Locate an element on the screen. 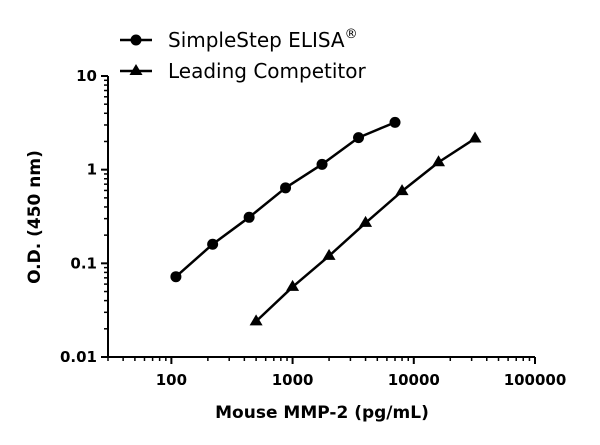 The width and height of the screenshot is (600, 445). x-tick-label: 10000 is located at coordinates (414, 380).